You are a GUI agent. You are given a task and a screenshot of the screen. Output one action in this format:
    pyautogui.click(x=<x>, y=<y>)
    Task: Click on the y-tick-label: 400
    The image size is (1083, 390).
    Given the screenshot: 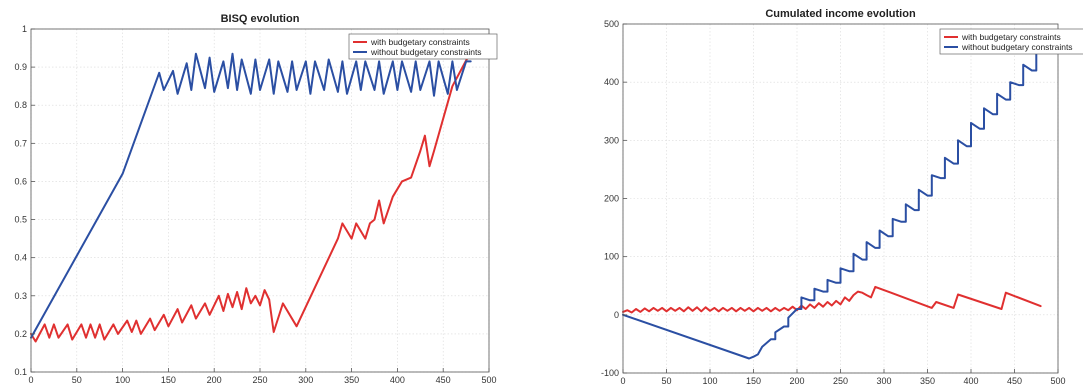 What is the action you would take?
    pyautogui.click(x=611, y=82)
    